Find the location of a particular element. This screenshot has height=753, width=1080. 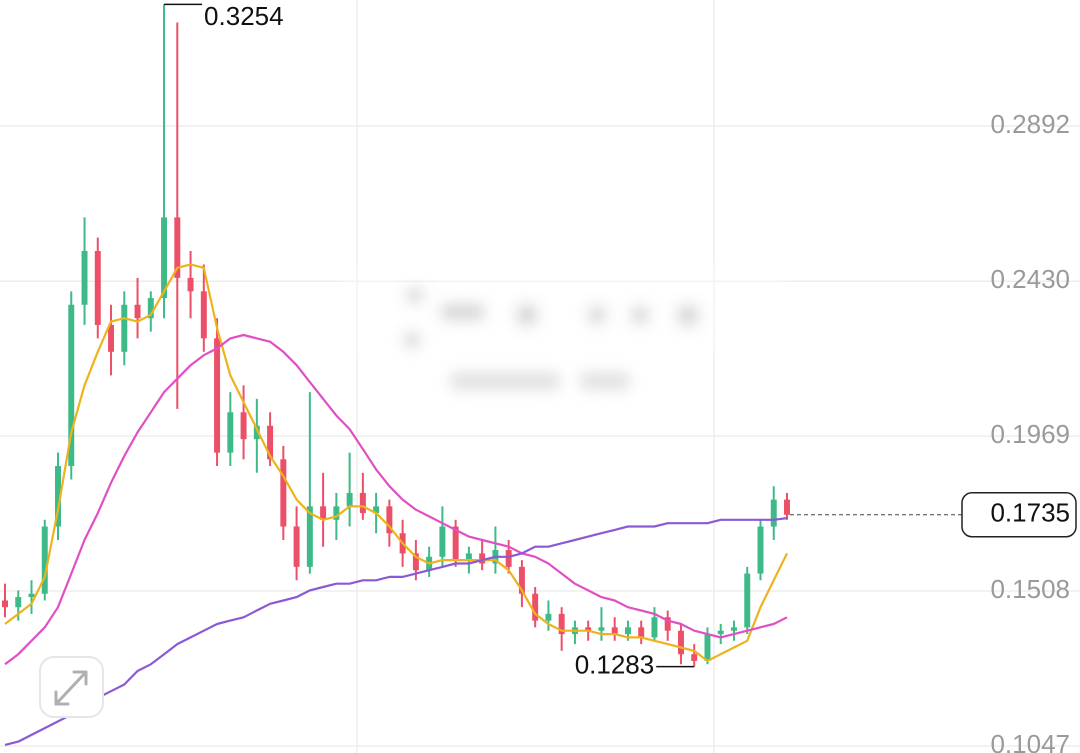

y-tick-label: 0.1969 is located at coordinates (1030, 434).